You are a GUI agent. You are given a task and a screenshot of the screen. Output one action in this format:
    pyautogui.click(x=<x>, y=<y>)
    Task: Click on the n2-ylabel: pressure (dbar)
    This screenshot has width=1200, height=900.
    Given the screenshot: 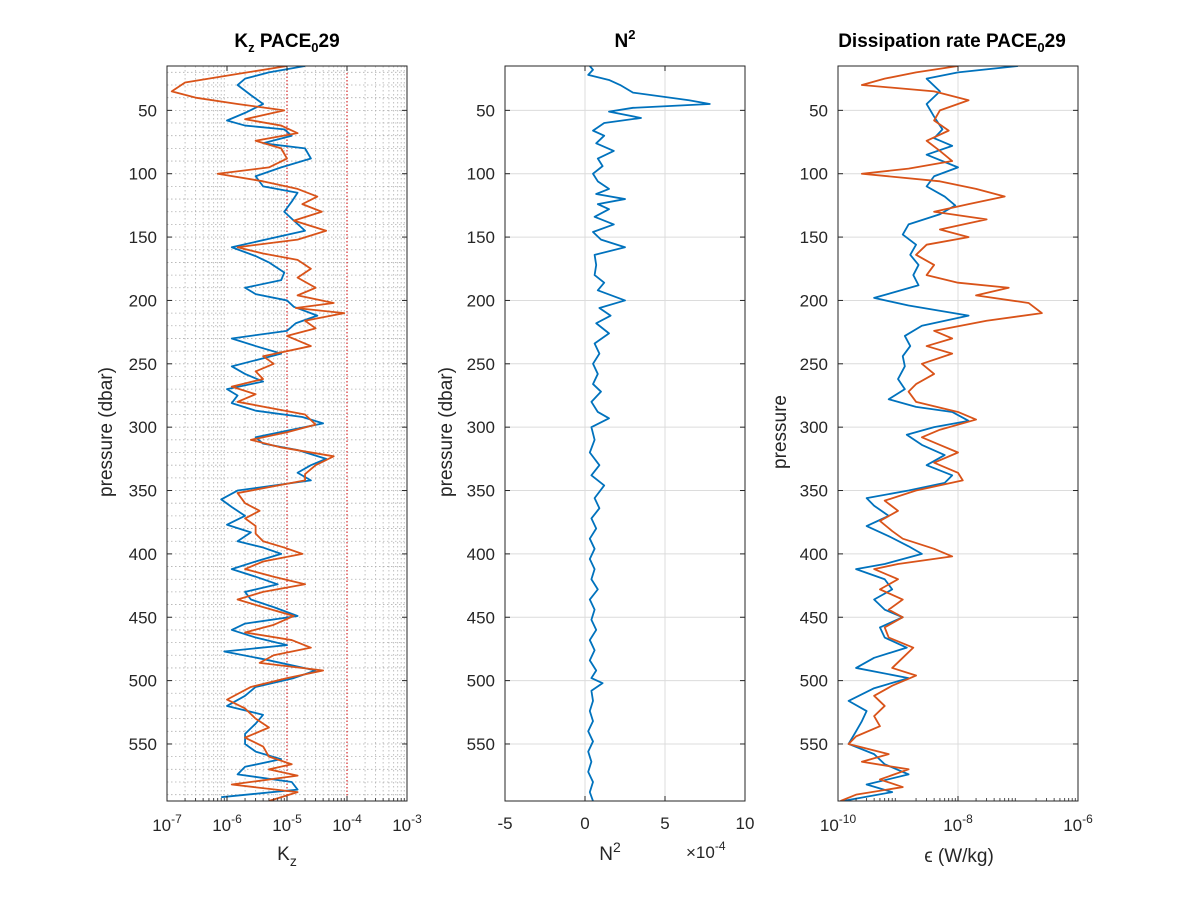 What is the action you would take?
    pyautogui.click(x=446, y=432)
    